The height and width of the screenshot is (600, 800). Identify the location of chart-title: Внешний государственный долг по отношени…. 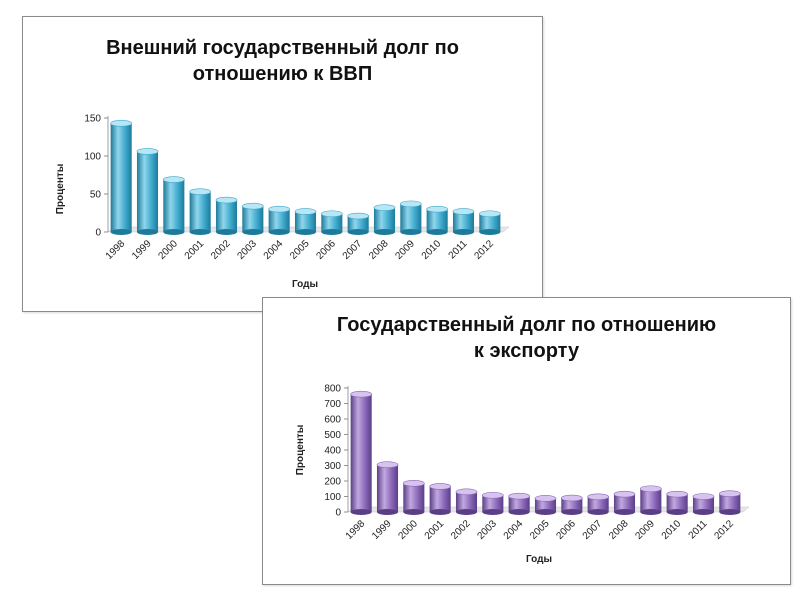
(282, 61).